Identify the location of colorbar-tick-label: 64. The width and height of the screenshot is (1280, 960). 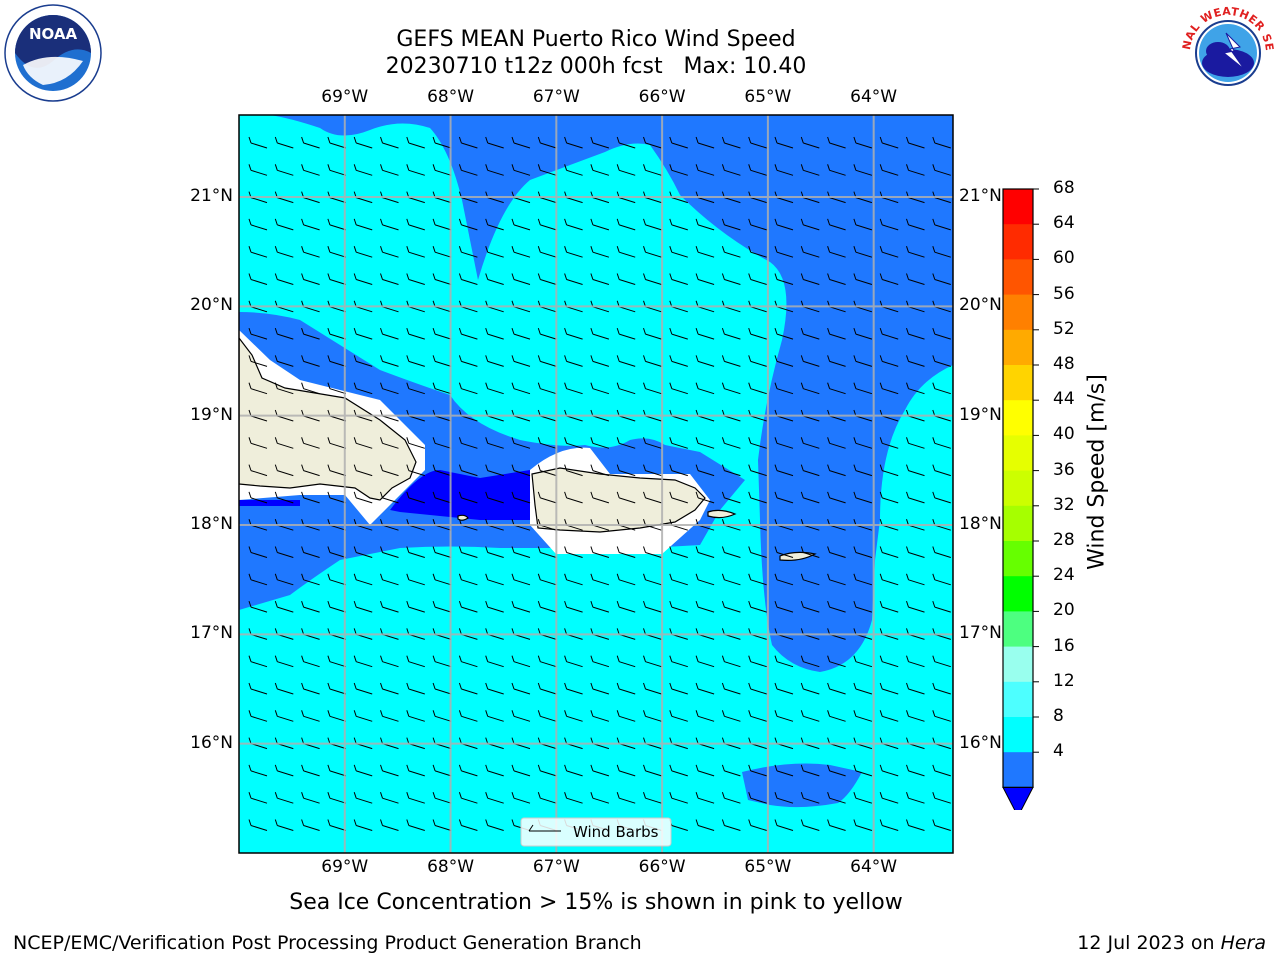
(1064, 223).